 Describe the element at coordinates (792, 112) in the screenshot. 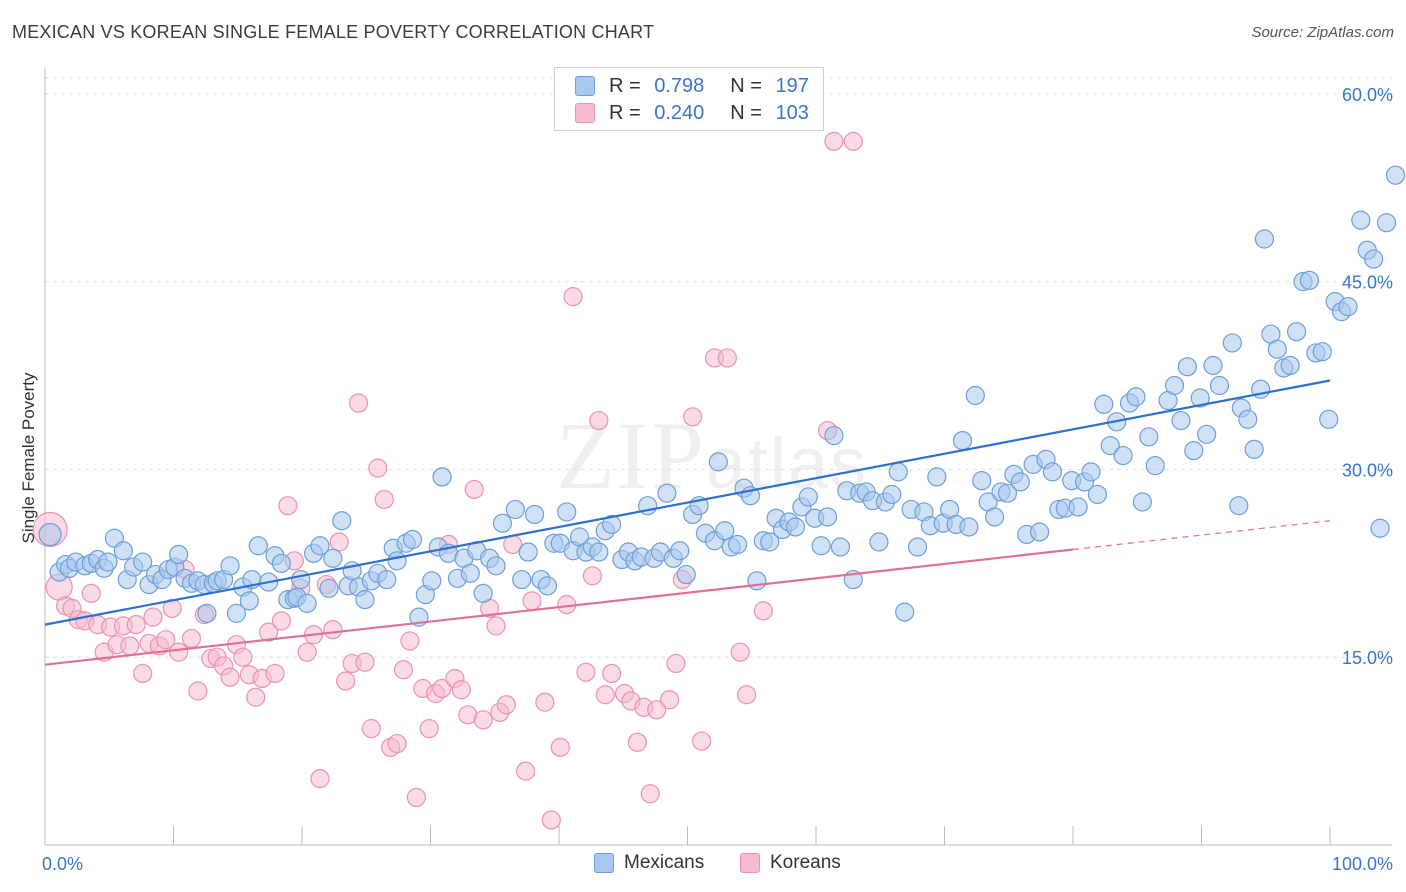

I see `legend-n-value-koreans: 103` at that location.